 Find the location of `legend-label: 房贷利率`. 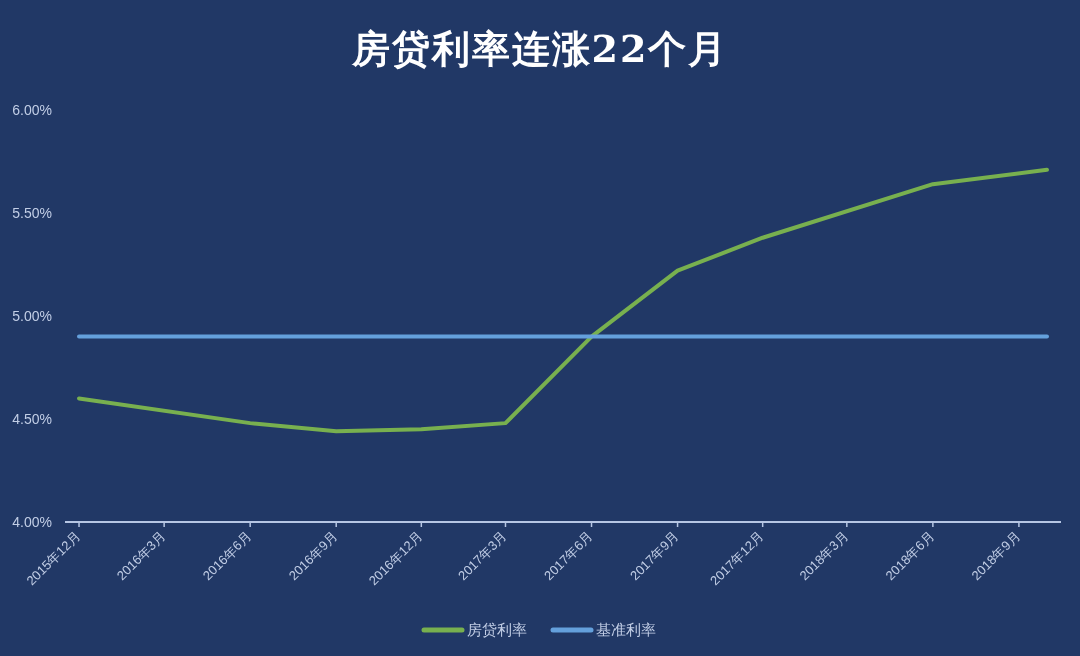

legend-label: 房贷利率 is located at coordinates (497, 629).